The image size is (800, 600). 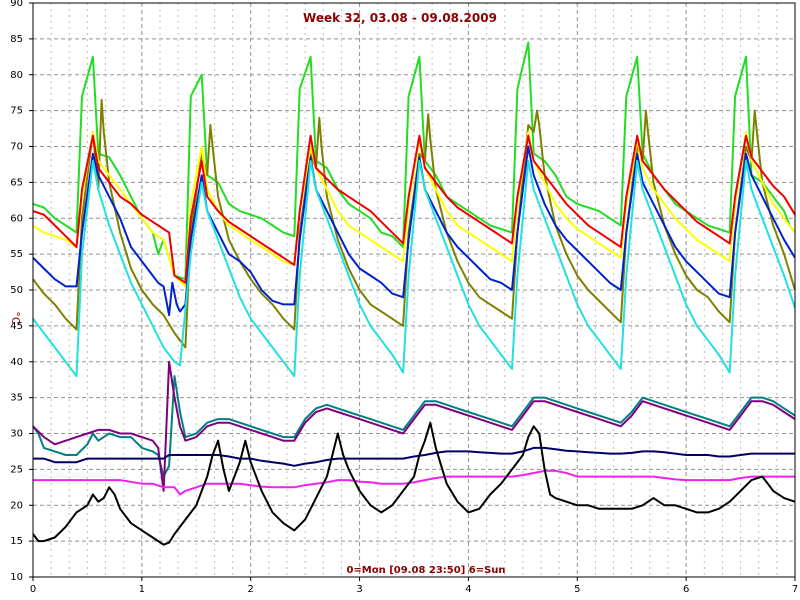 What do you see at coordinates (16, 182) in the screenshot?
I see `y-tick-label: 65` at bounding box center [16, 182].